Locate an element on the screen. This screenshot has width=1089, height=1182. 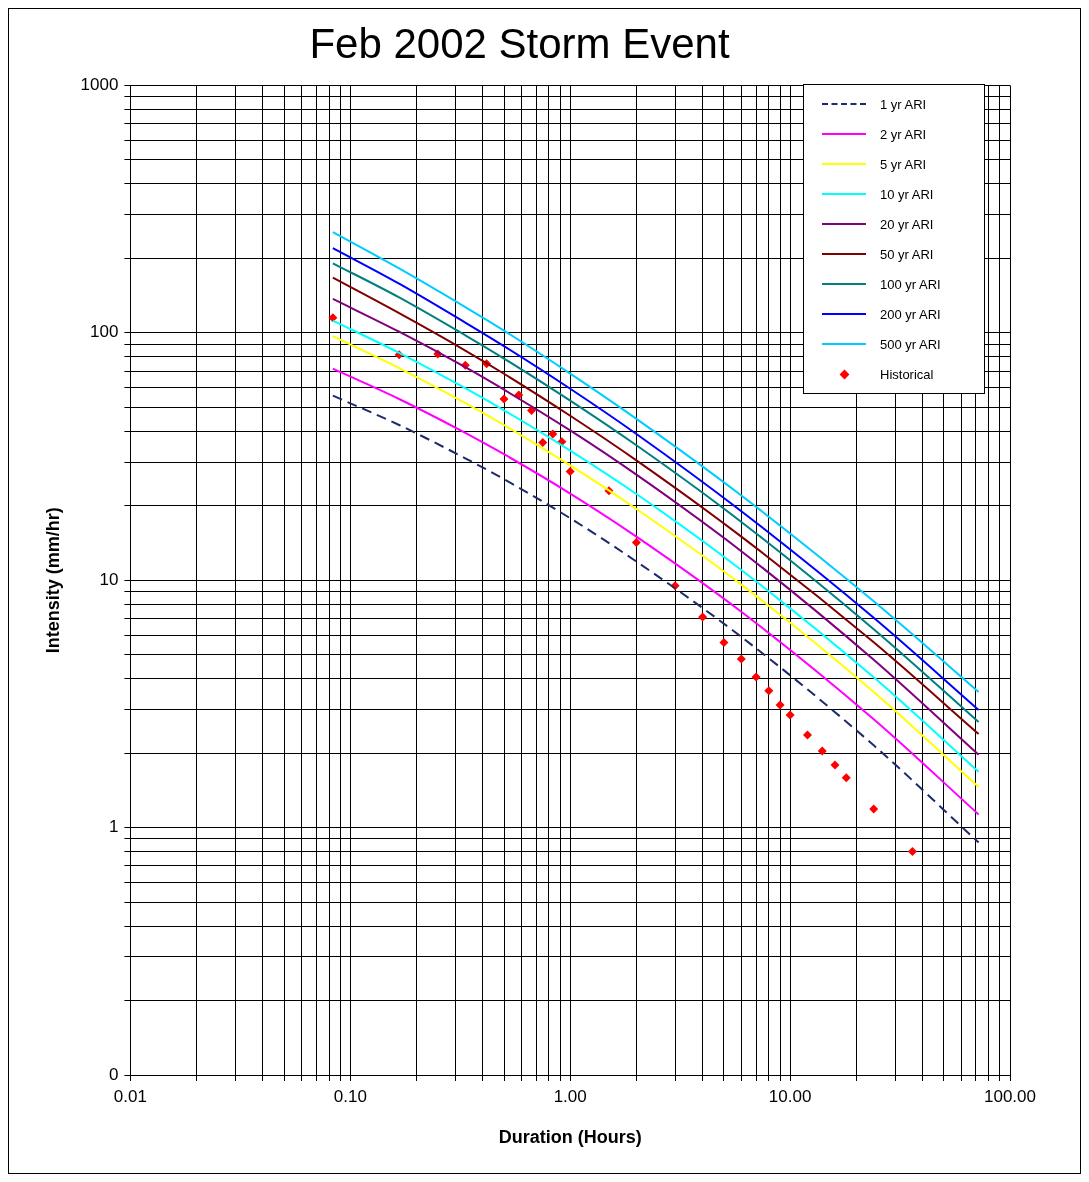
legend-label: 1 yr ARI is located at coordinates (903, 104).